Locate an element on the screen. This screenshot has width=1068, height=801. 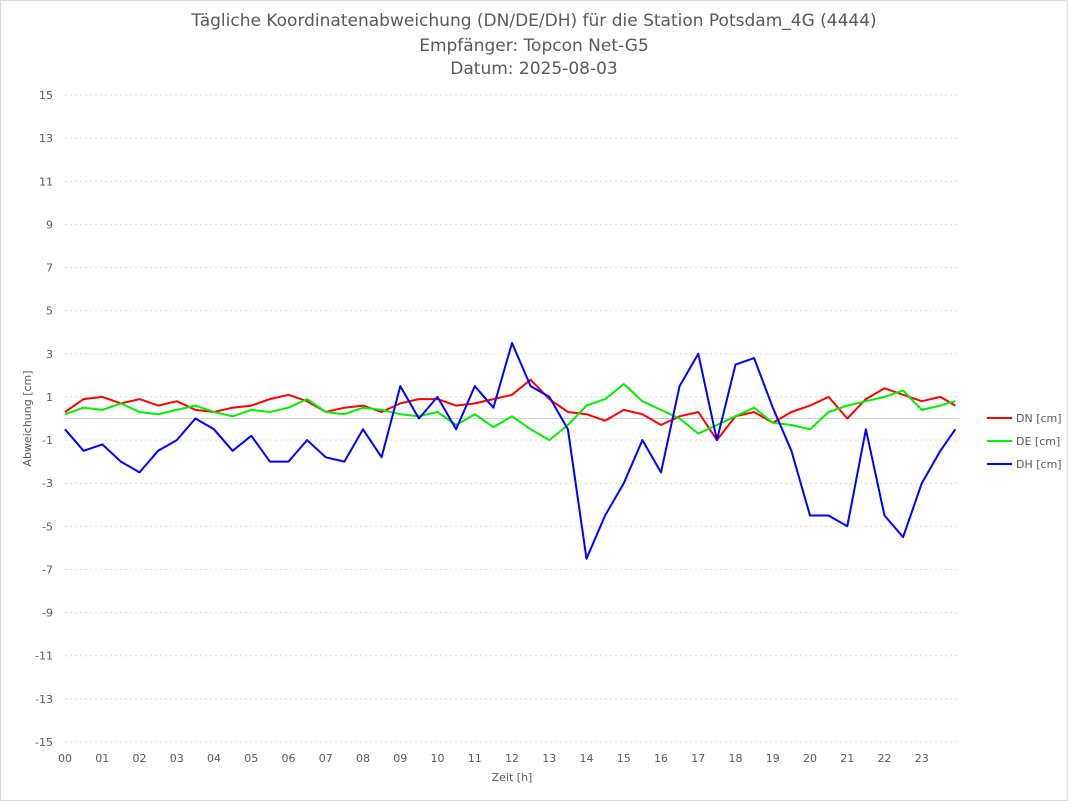
legend-label: DH [cm] is located at coordinates (1039, 464).